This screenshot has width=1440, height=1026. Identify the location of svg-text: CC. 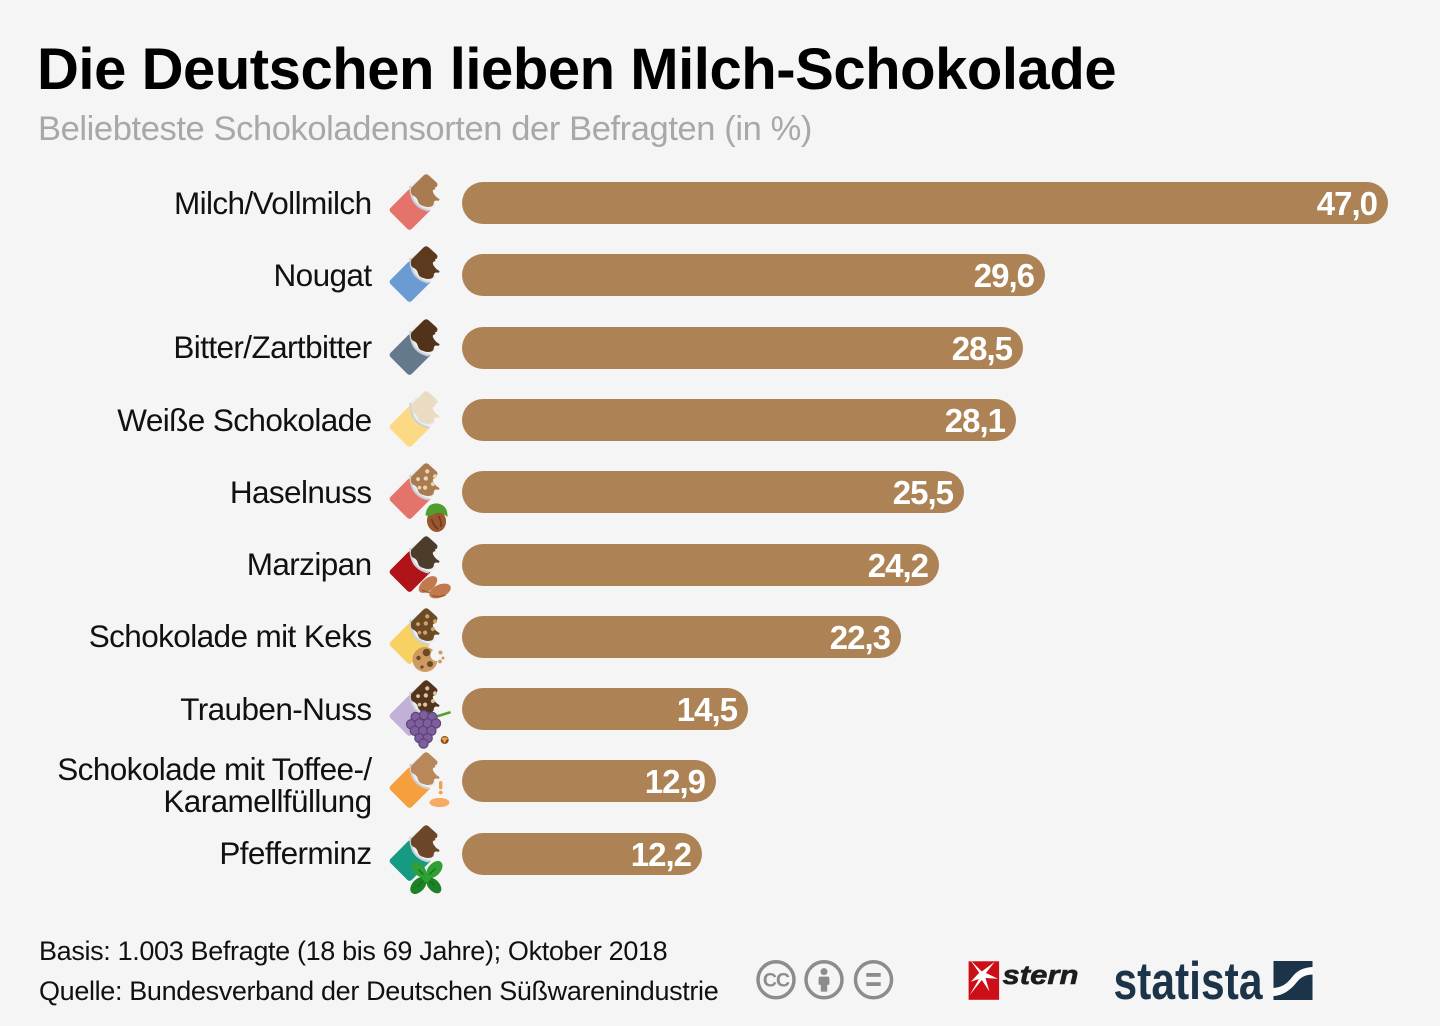
(776, 980).